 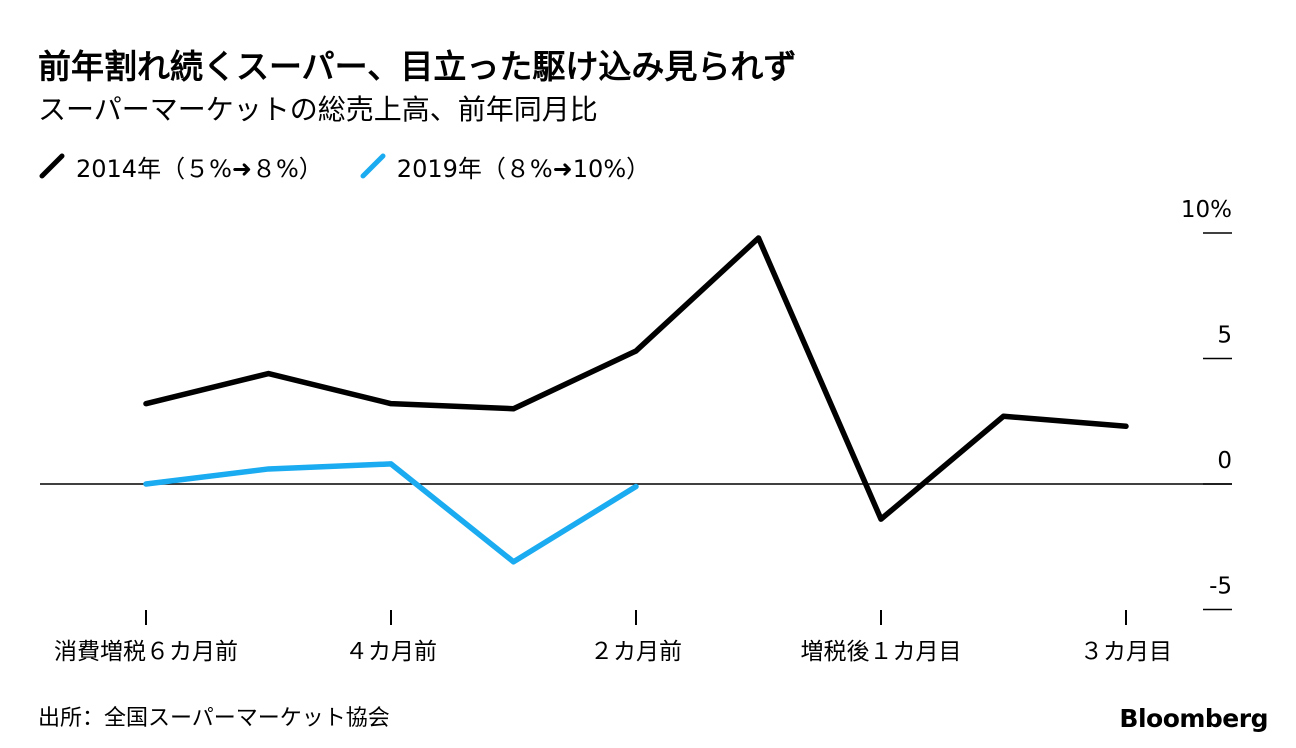 What do you see at coordinates (1206, 210) in the screenshot?
I see `y-tick-label-0: 10%` at bounding box center [1206, 210].